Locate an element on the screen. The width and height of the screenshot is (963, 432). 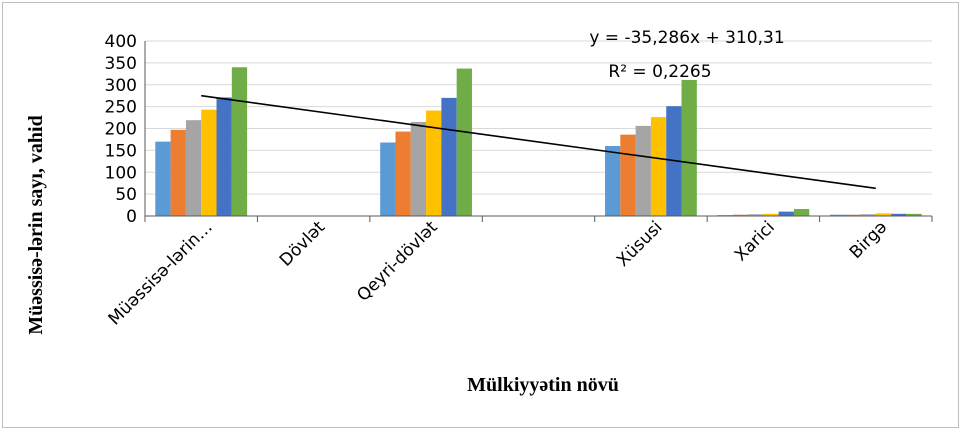
y-tick-label: 150 is located at coordinates (121, 151).